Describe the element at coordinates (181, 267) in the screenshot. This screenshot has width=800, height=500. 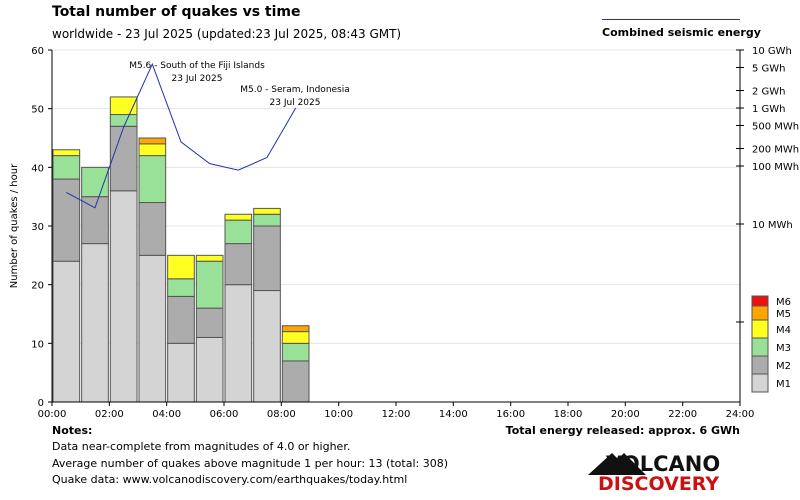
I see `bar-m4-h4` at that location.